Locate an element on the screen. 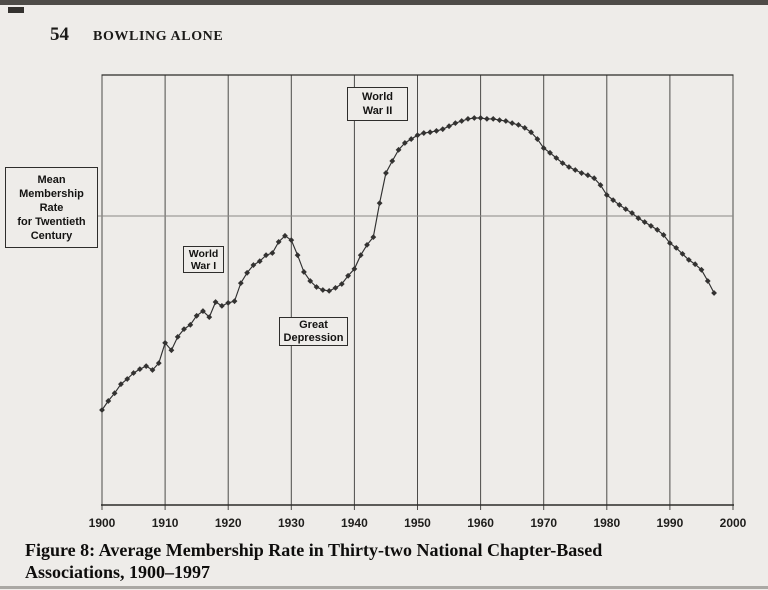 The width and height of the screenshot is (768, 590). scan-edge-top is located at coordinates (384, 2).